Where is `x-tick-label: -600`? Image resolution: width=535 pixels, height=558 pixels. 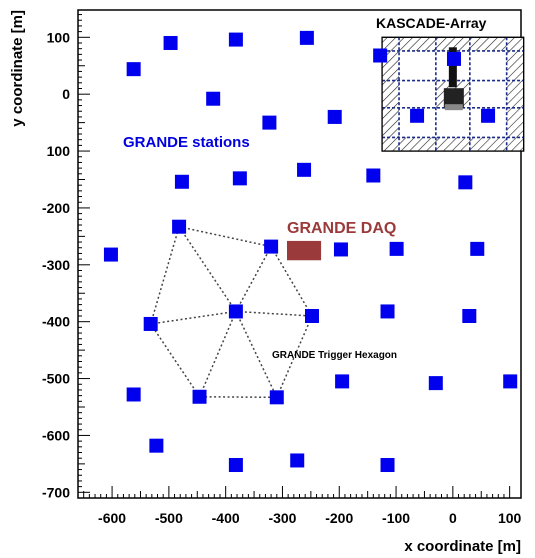 x-tick-label: -600 is located at coordinates (112, 518).